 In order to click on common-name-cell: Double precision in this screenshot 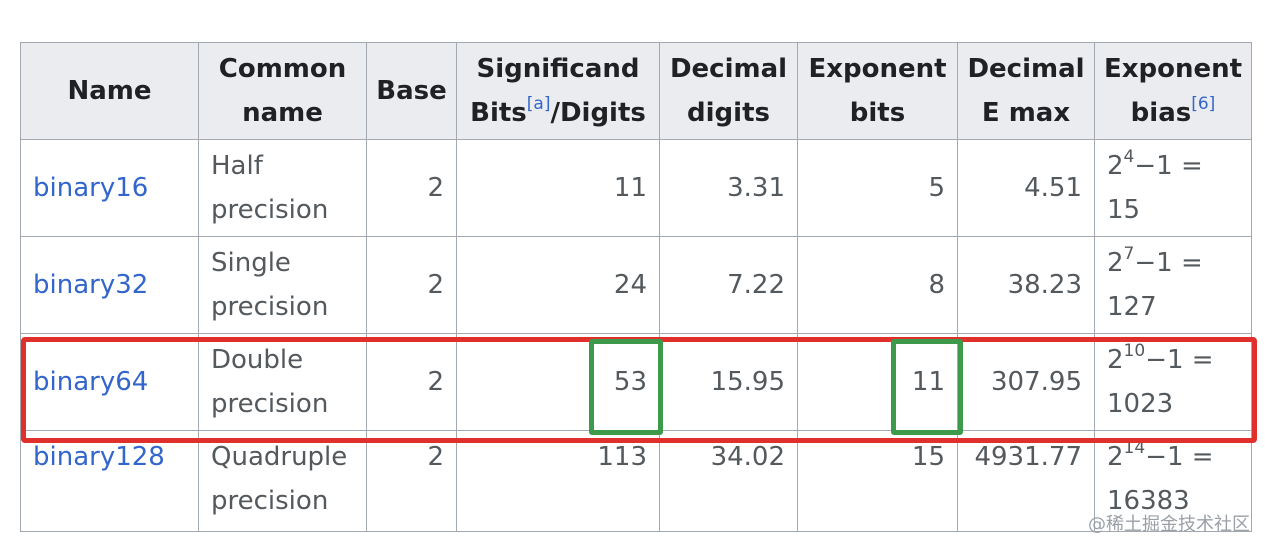, I will do `click(282, 382)`.